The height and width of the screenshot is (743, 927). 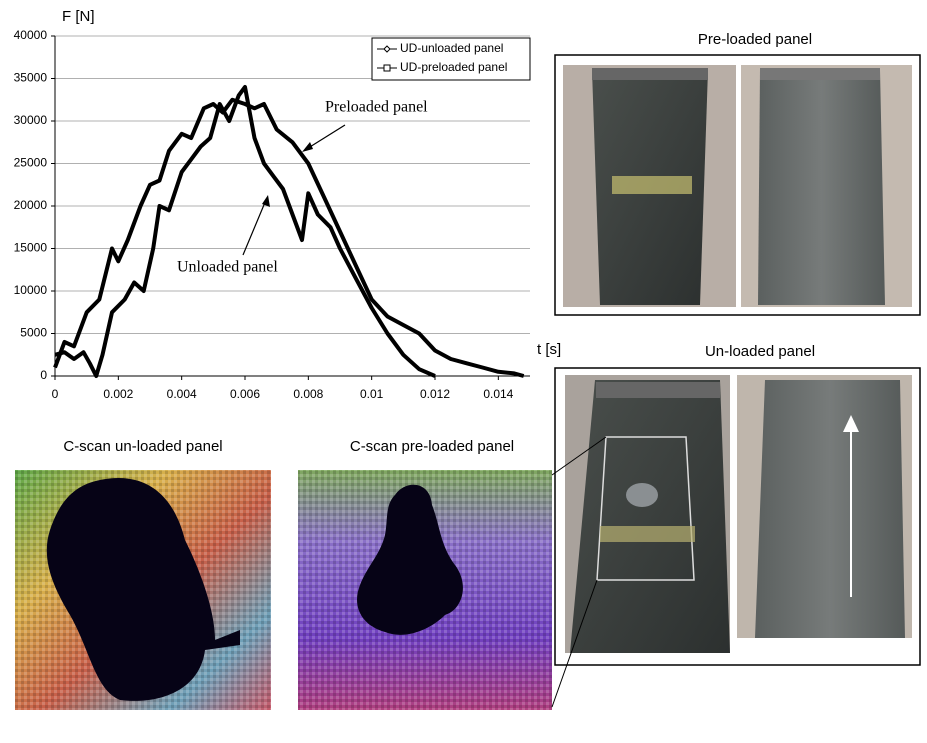 I want to click on x-tick-label: 0.014, so click(x=498, y=394).